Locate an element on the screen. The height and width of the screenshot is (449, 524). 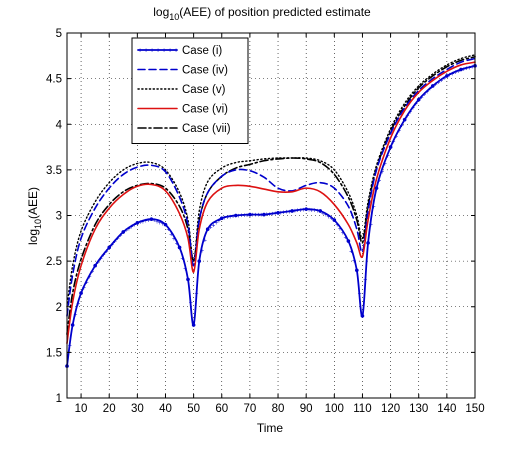
y-axis-label: log10(AEE) is located at coordinates (34, 216).